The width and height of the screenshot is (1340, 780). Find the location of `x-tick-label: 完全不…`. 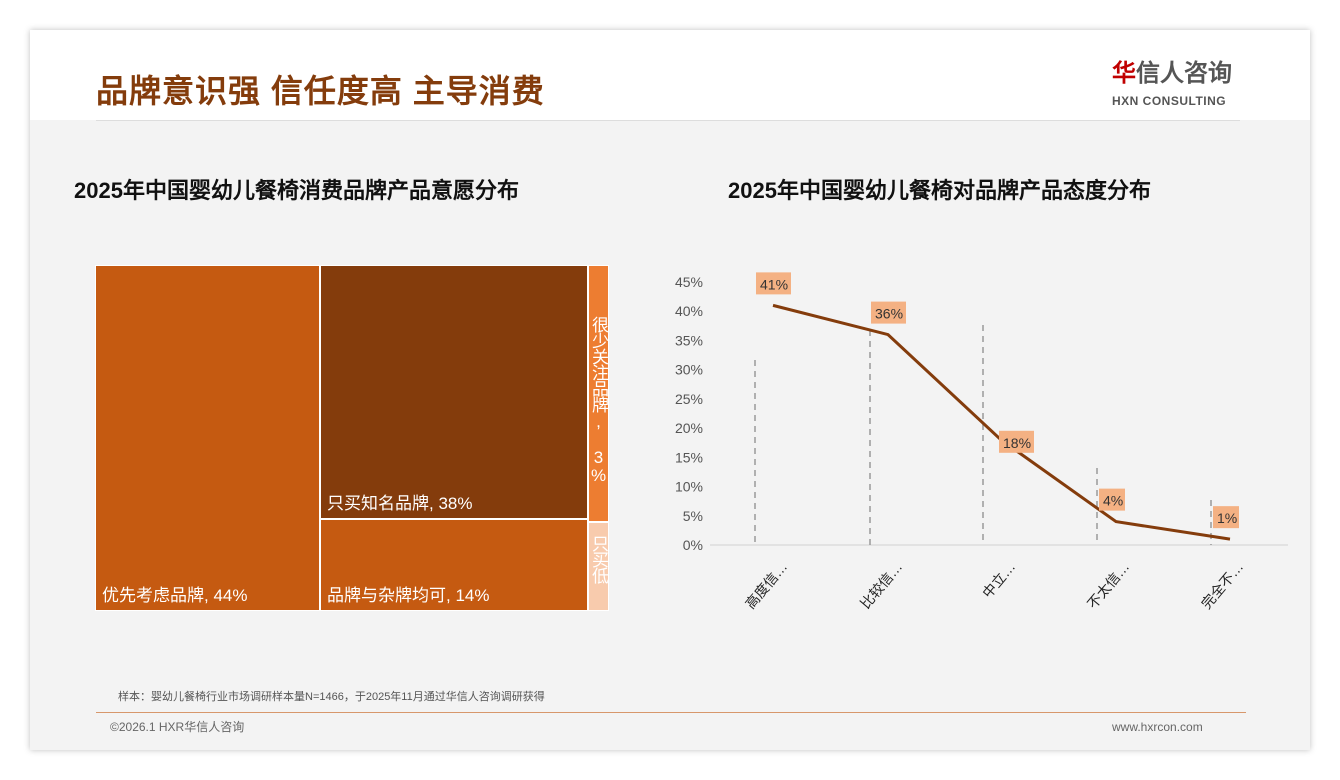

x-tick-label: 完全不… is located at coordinates (1222, 585).